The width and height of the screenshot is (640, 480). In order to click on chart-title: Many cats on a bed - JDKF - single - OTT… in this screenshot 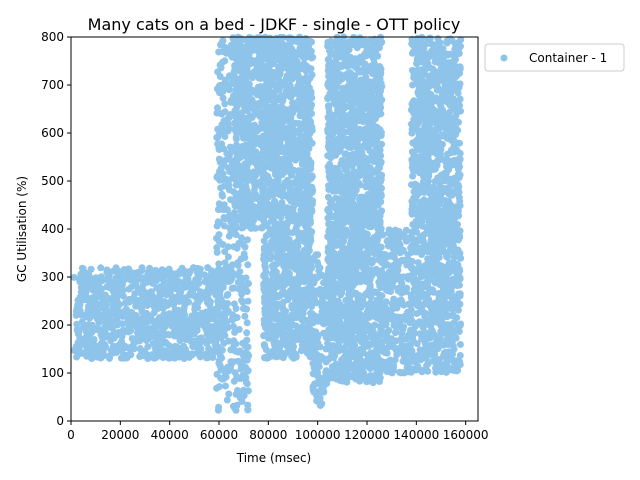, I will do `click(274, 24)`.